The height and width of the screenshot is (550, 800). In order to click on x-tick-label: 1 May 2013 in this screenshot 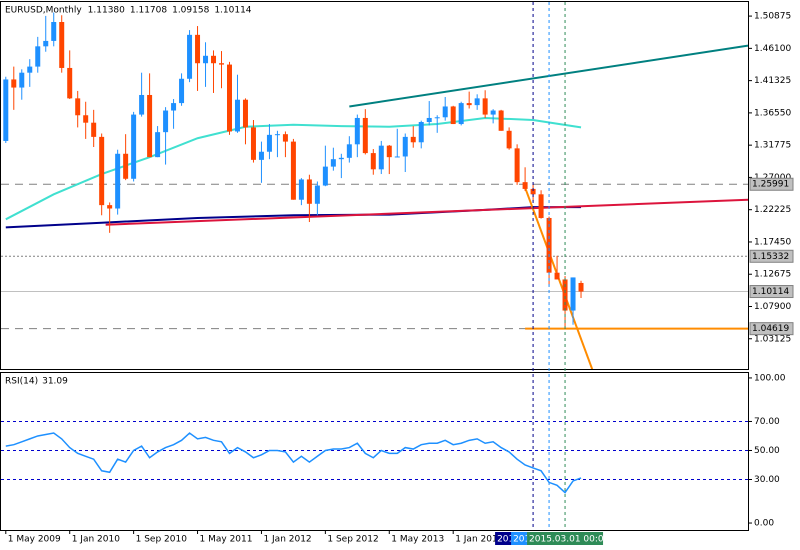, I will do `click(417, 540)`.